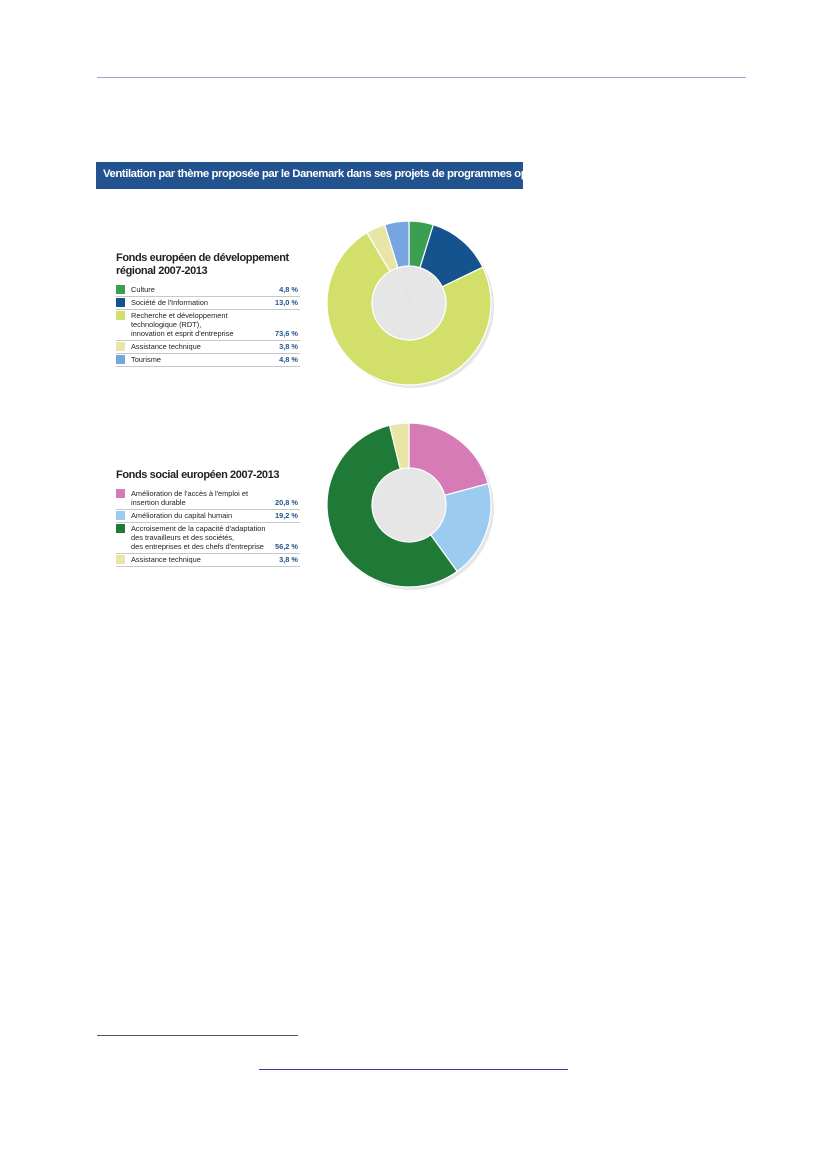  Describe the element at coordinates (286, 333) in the screenshot. I see `legend-value: 73,6 %` at that location.